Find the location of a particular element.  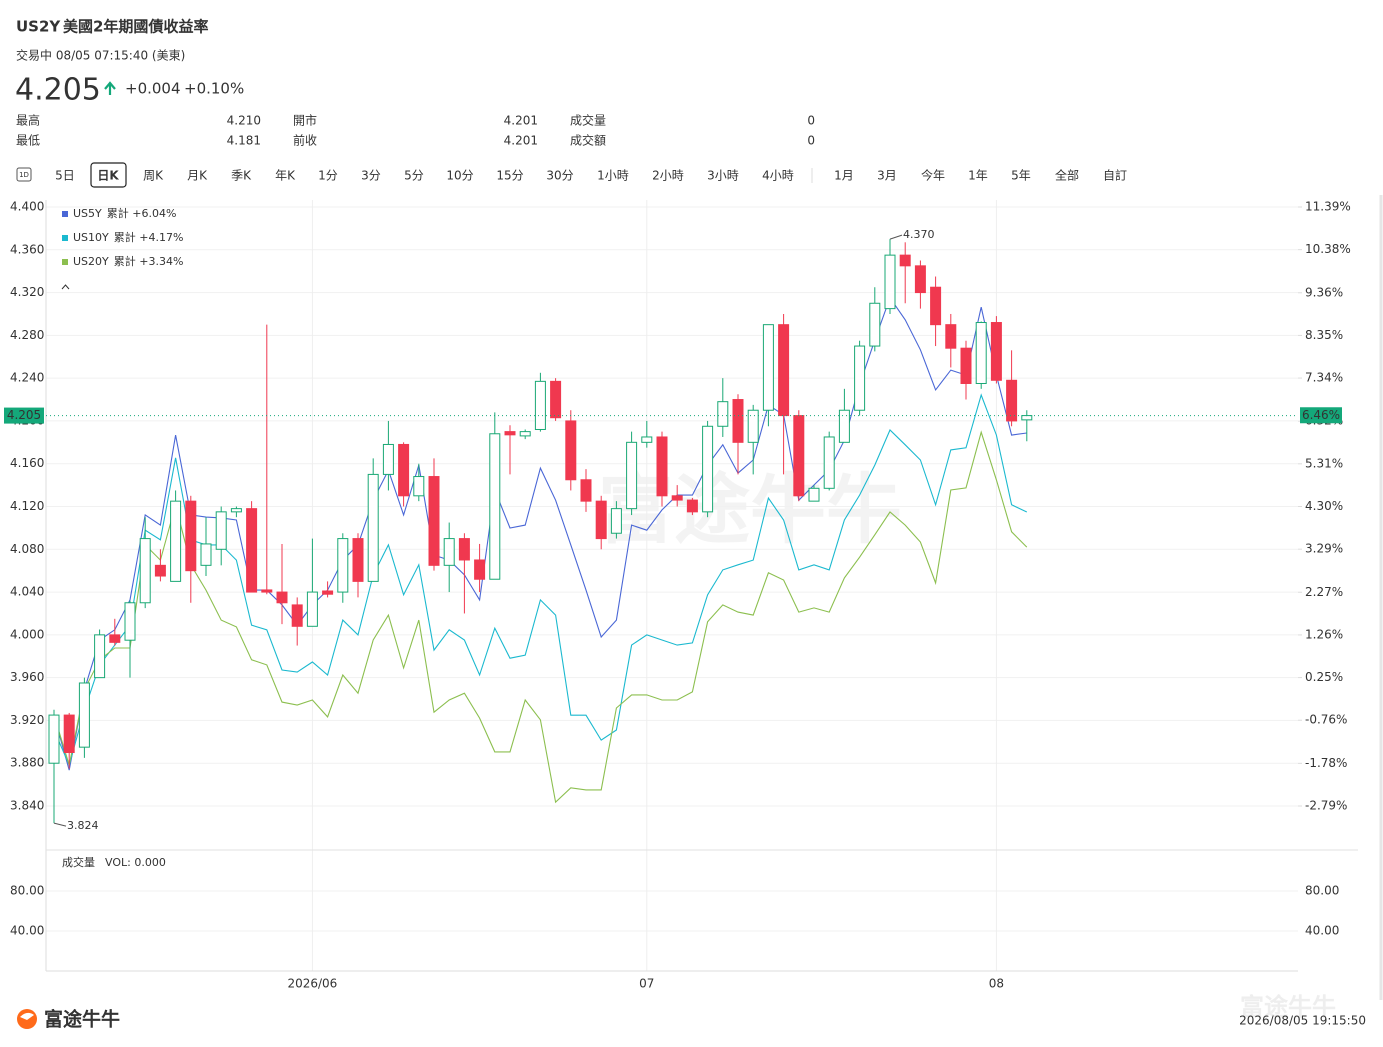

low-marker is located at coordinates (60, 824).